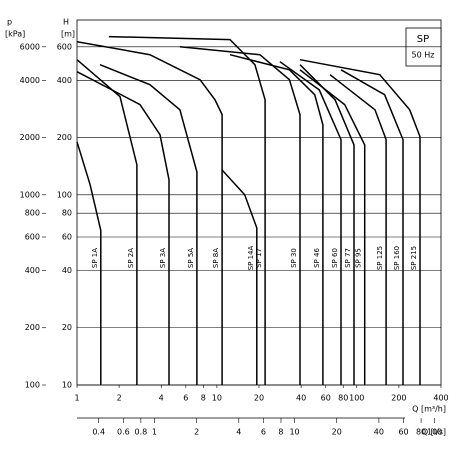 This screenshot has width=474, height=449. What do you see at coordinates (68, 34) in the screenshot?
I see `y-axis-unit: [m]` at bounding box center [68, 34].